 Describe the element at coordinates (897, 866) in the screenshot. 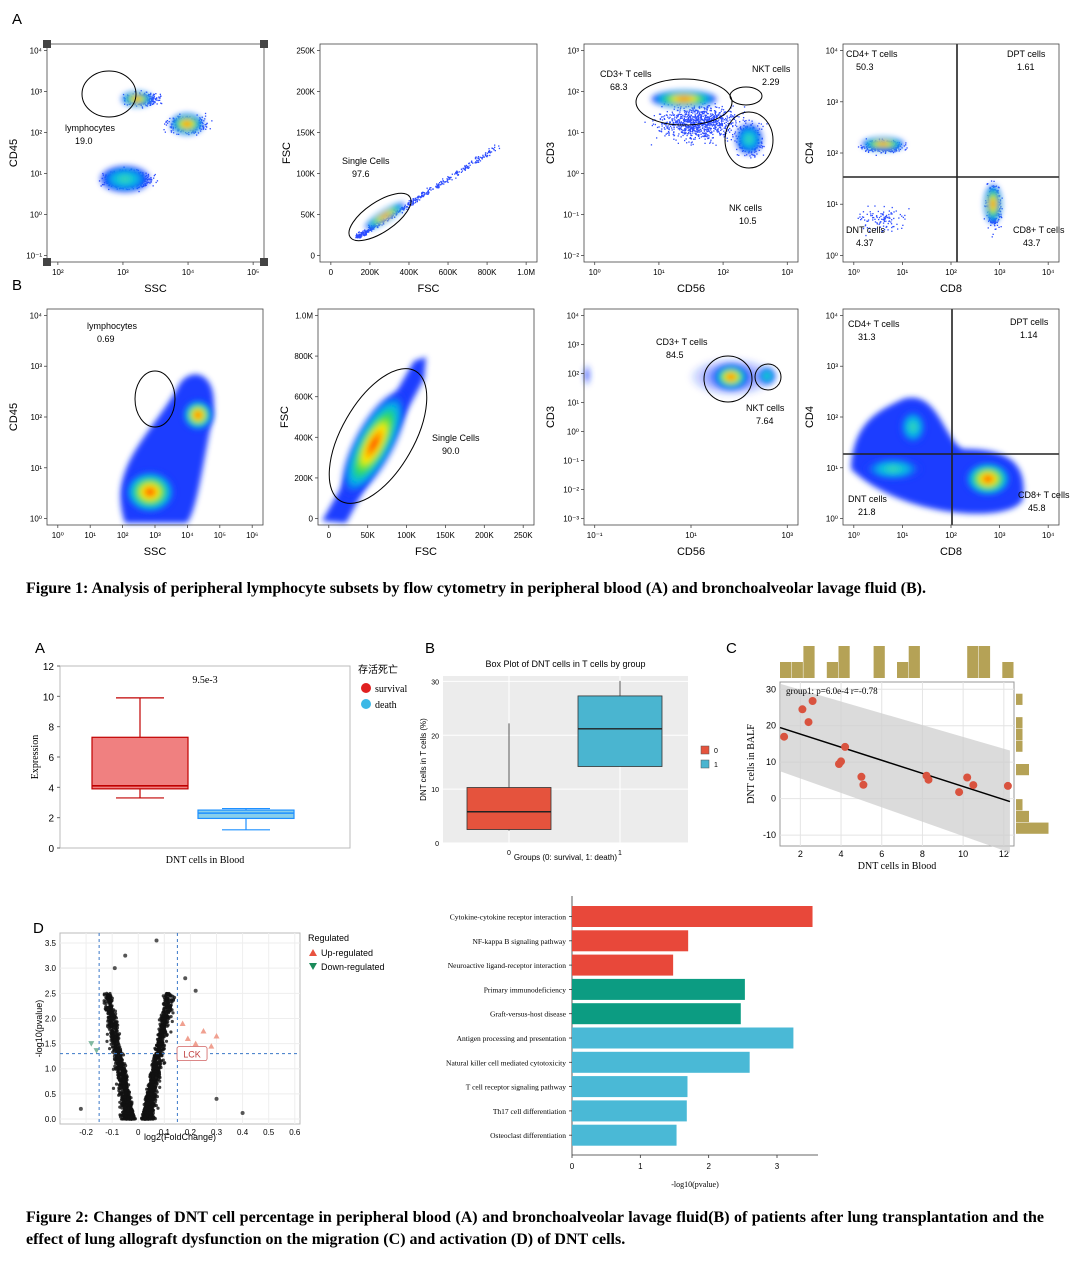

I see `x-axis-label: DNT cells in Blood` at that location.